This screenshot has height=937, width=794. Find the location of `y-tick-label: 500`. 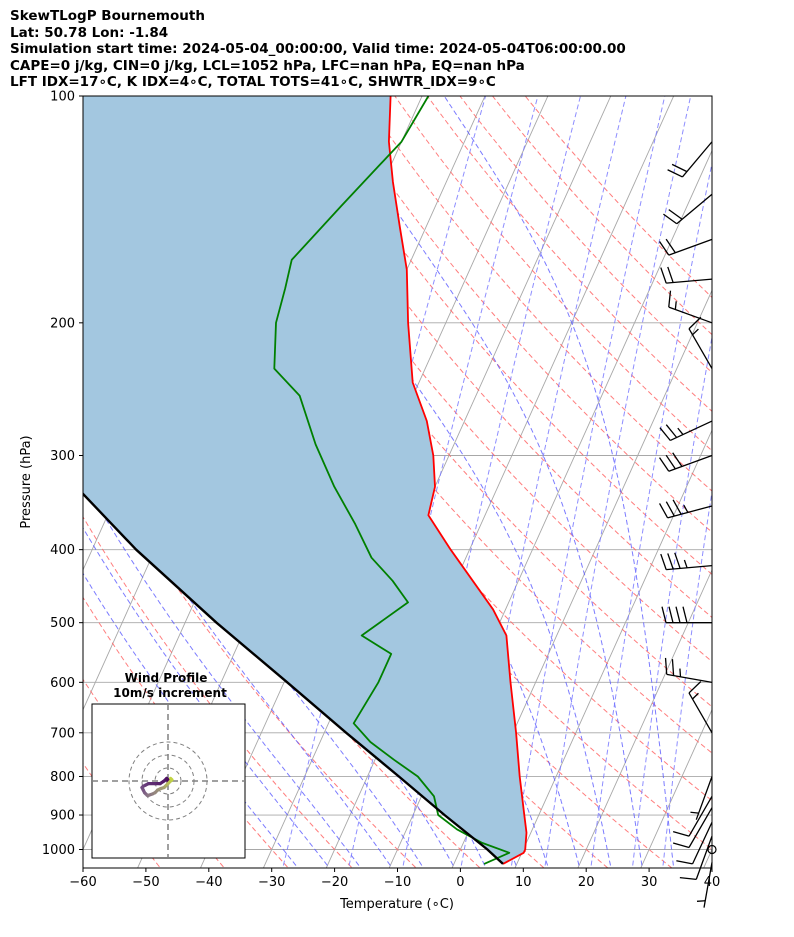

y-tick-label: 500 is located at coordinates (62, 623).